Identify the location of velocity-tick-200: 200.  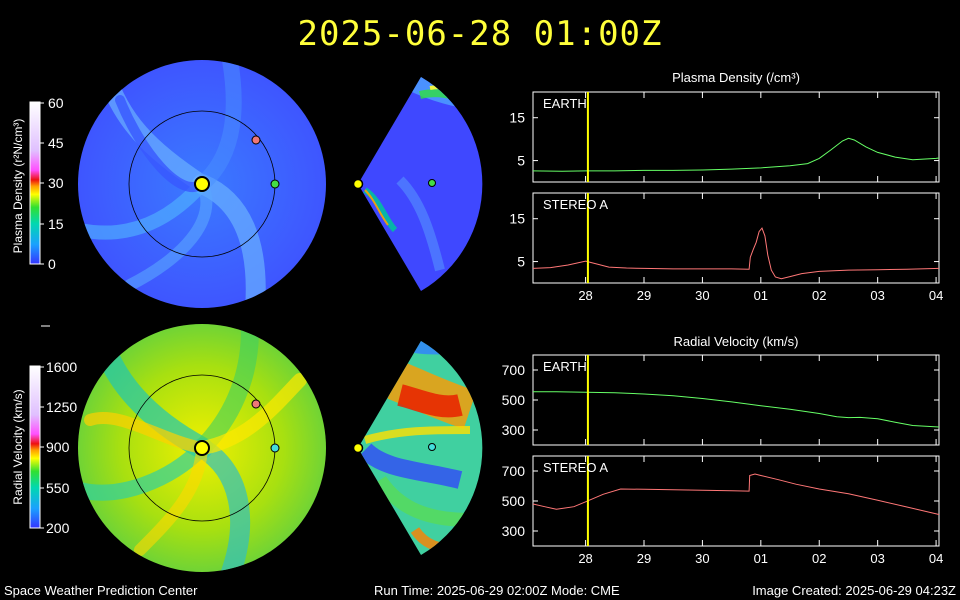
(58, 528).